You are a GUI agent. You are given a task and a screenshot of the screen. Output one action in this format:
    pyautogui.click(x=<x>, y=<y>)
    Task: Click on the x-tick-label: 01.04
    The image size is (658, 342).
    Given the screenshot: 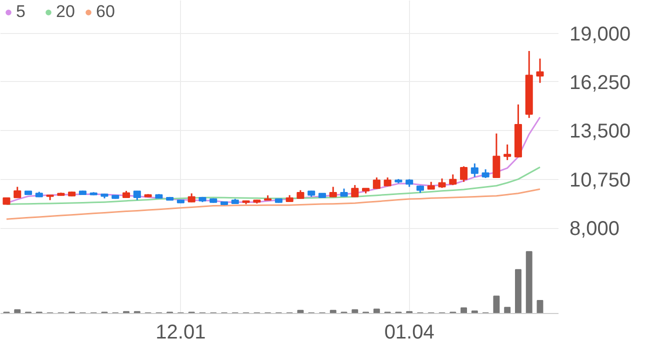 What is the action you would take?
    pyautogui.click(x=409, y=332)
    